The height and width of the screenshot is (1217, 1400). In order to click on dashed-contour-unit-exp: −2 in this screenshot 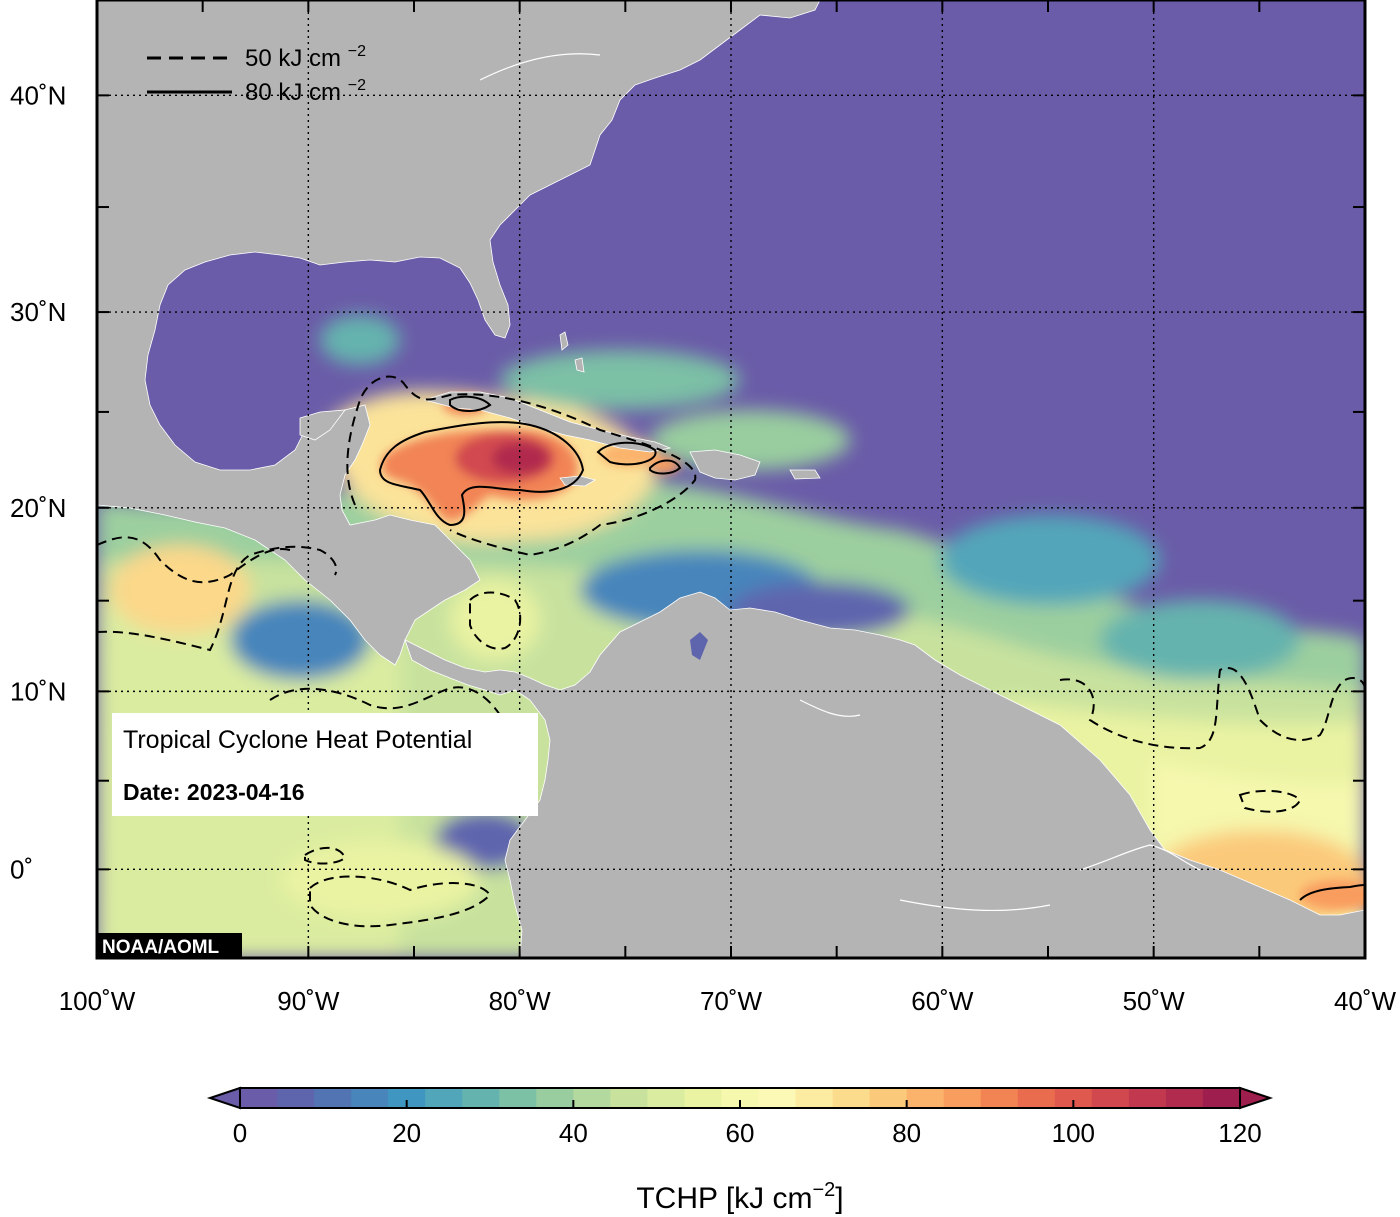, I will do `click(357, 51)`.